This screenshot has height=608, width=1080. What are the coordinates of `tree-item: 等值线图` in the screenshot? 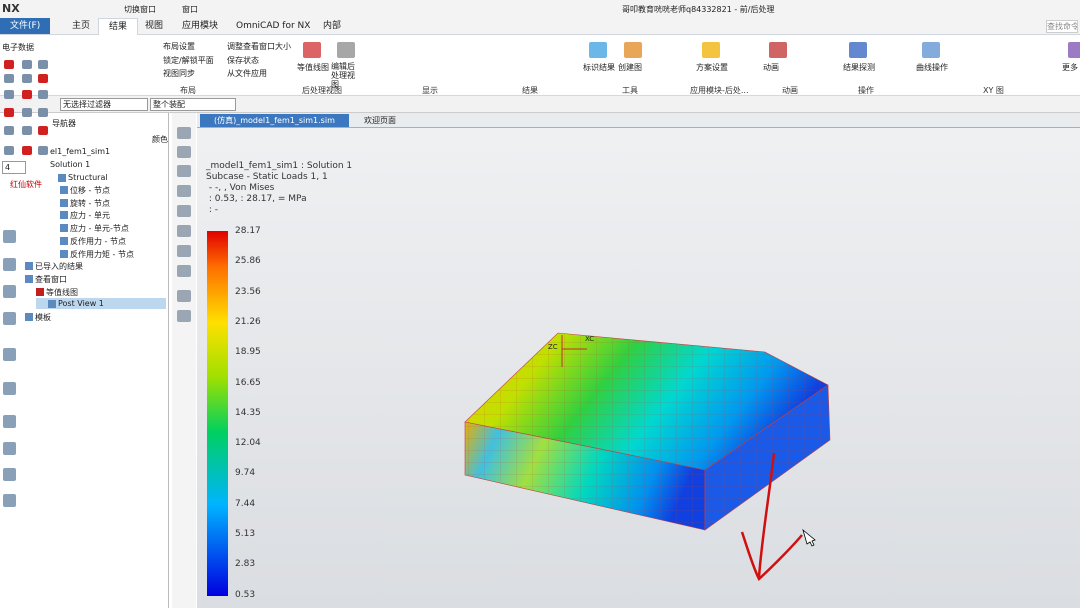 It's located at (62, 292).